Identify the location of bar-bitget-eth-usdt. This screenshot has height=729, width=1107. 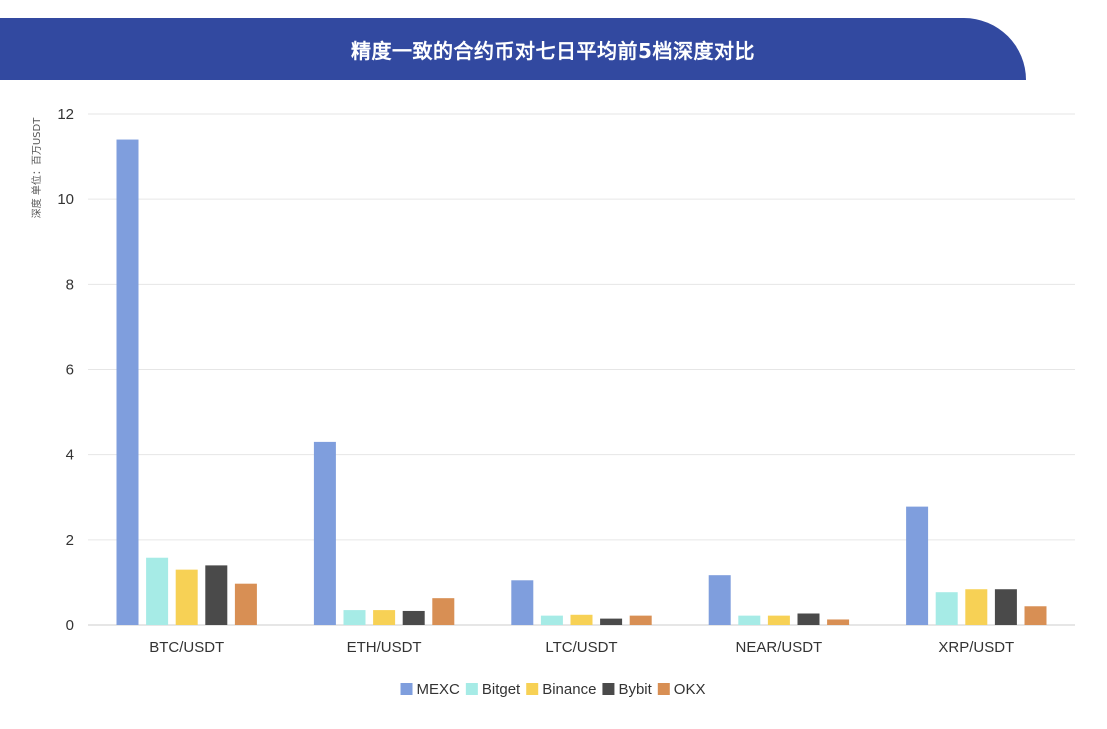
(354, 617).